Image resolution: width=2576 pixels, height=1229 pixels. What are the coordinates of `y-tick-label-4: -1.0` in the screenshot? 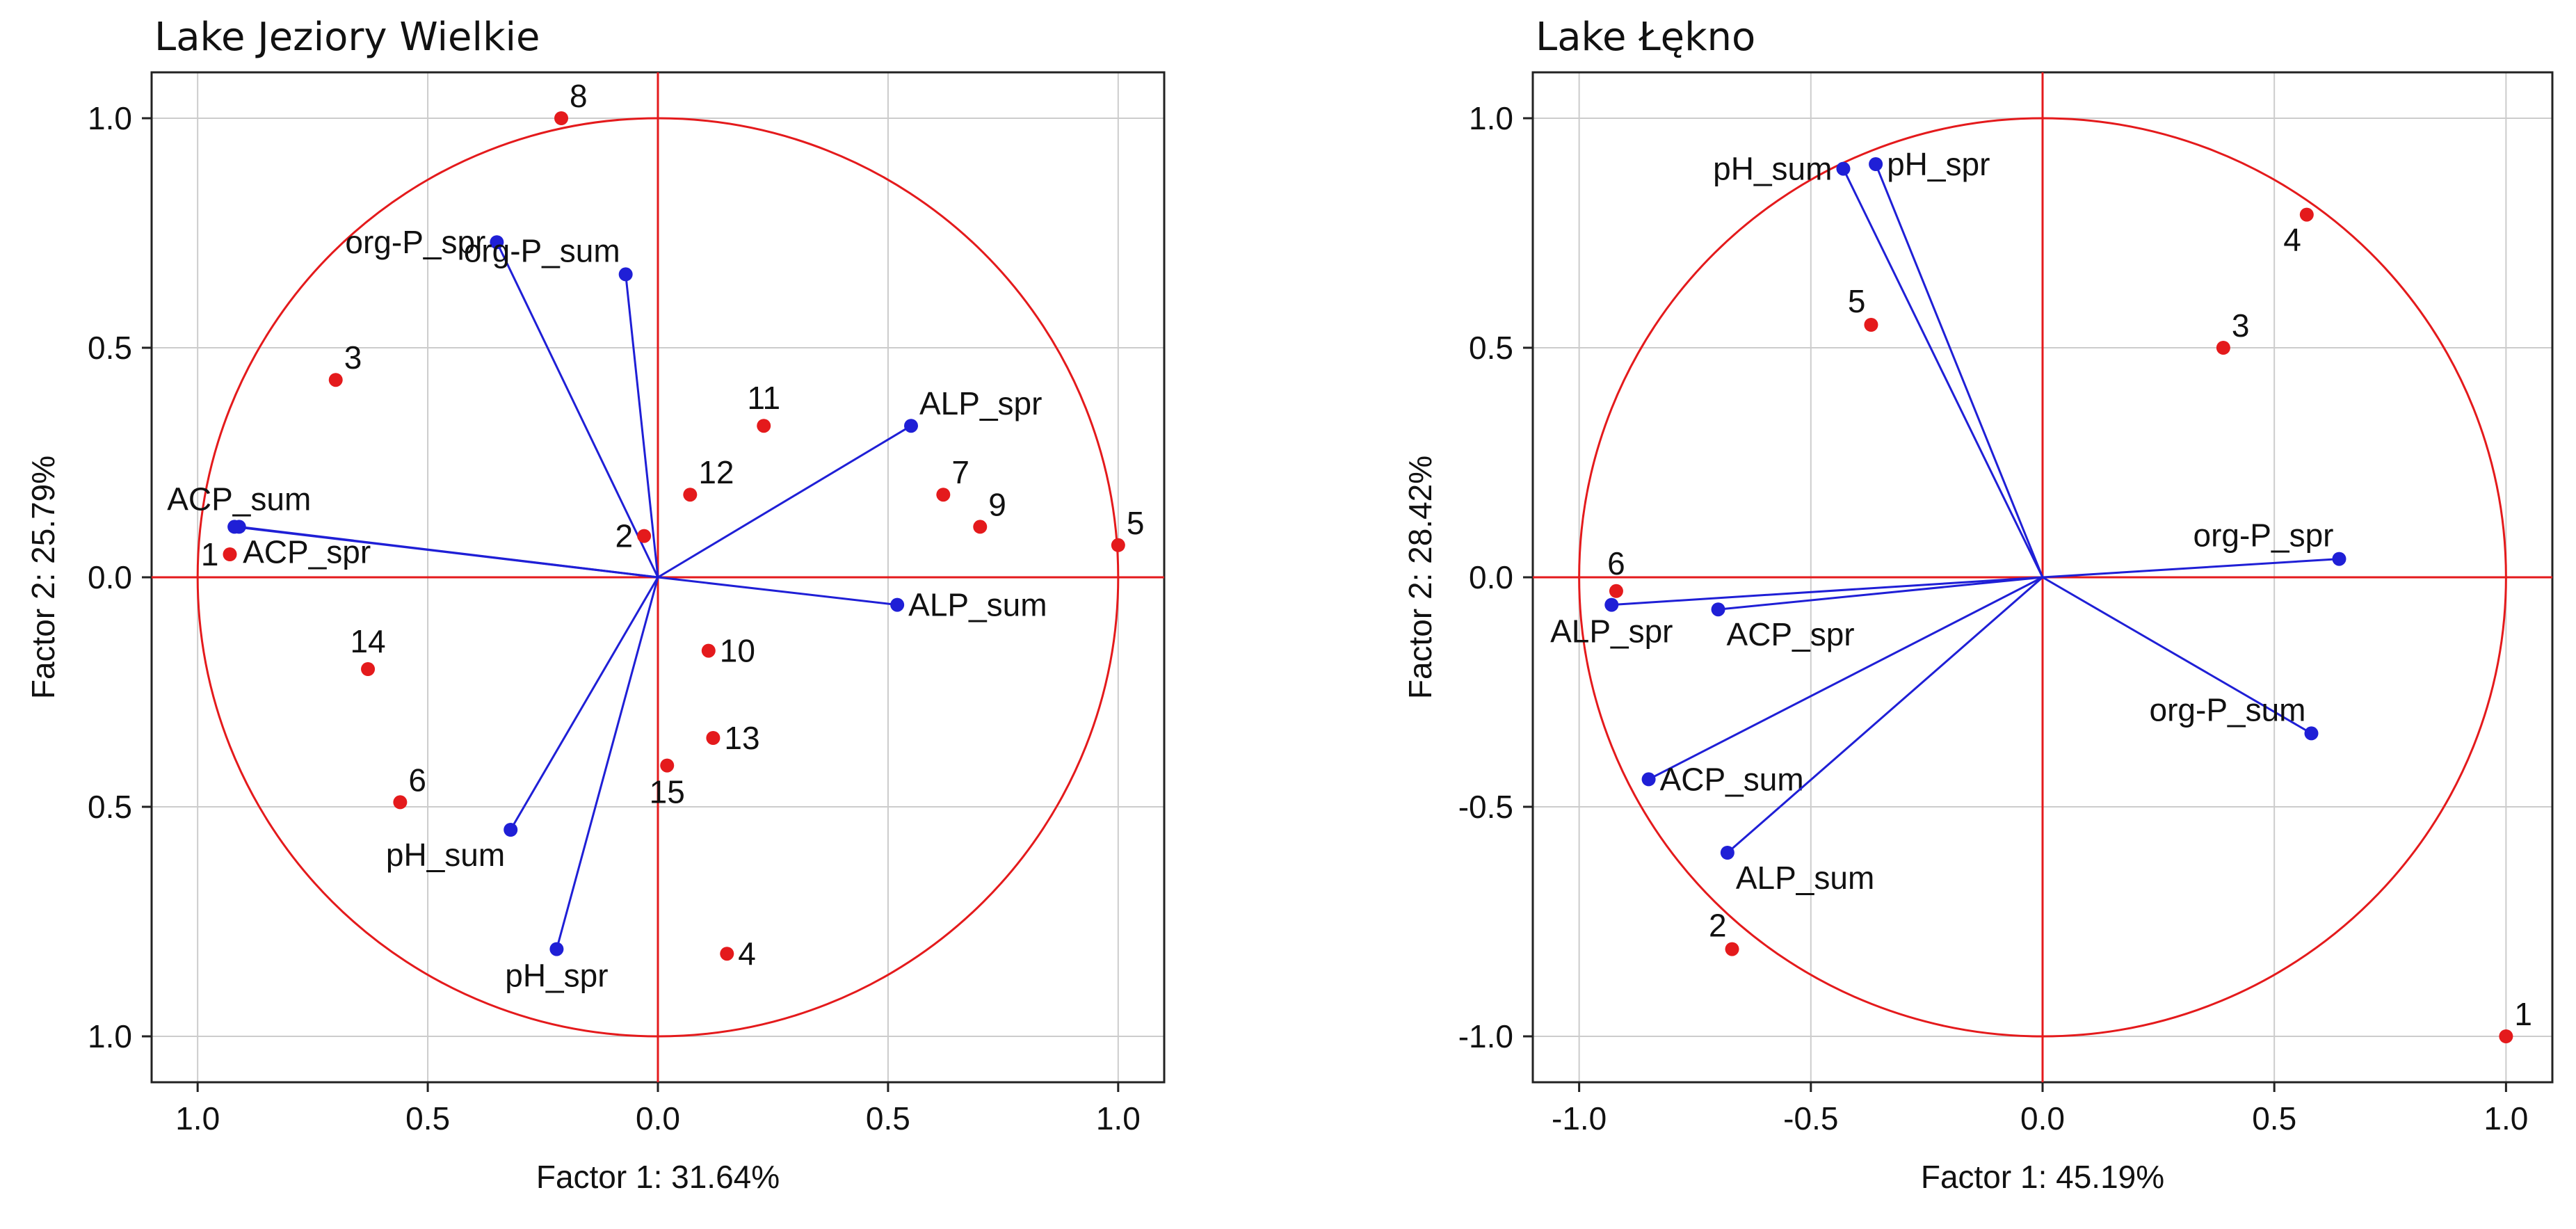 It's located at (1485, 1036).